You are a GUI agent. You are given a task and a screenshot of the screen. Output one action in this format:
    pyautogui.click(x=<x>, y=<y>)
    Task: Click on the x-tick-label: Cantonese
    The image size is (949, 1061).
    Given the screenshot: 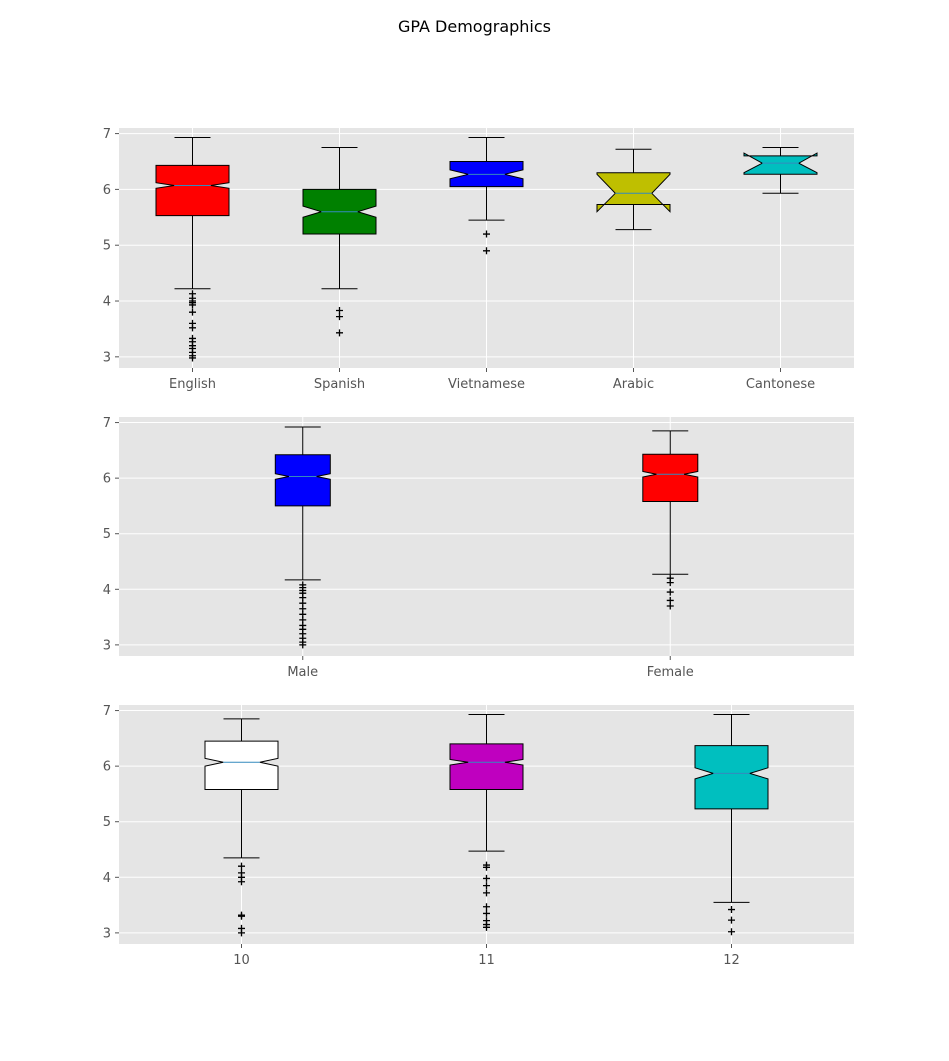 What is the action you would take?
    pyautogui.click(x=780, y=384)
    